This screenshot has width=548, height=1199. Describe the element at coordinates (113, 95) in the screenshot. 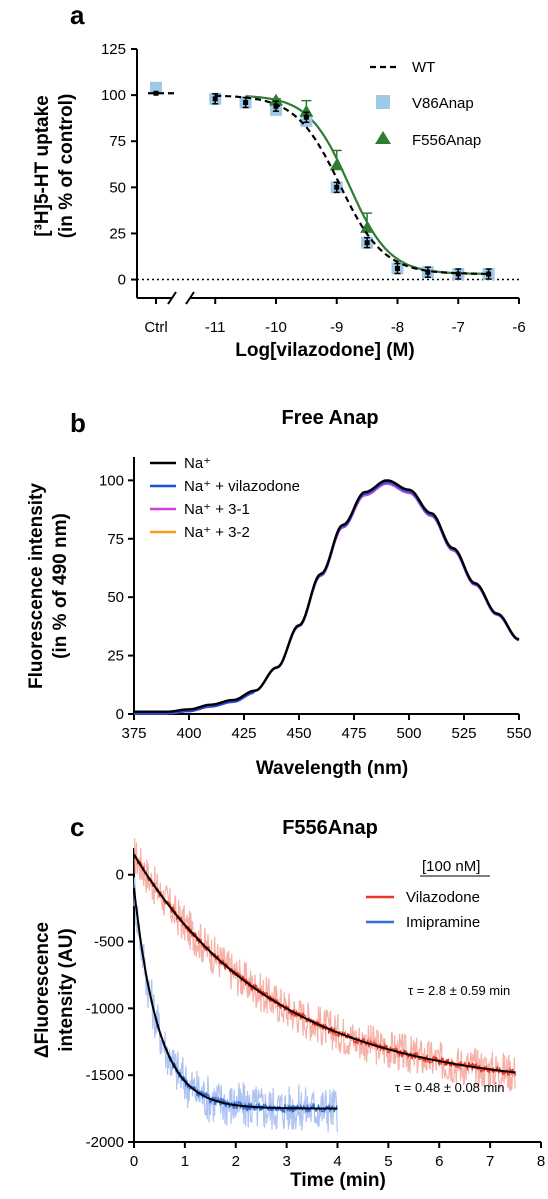

I see `panel-a-ytick-label: 100` at that location.